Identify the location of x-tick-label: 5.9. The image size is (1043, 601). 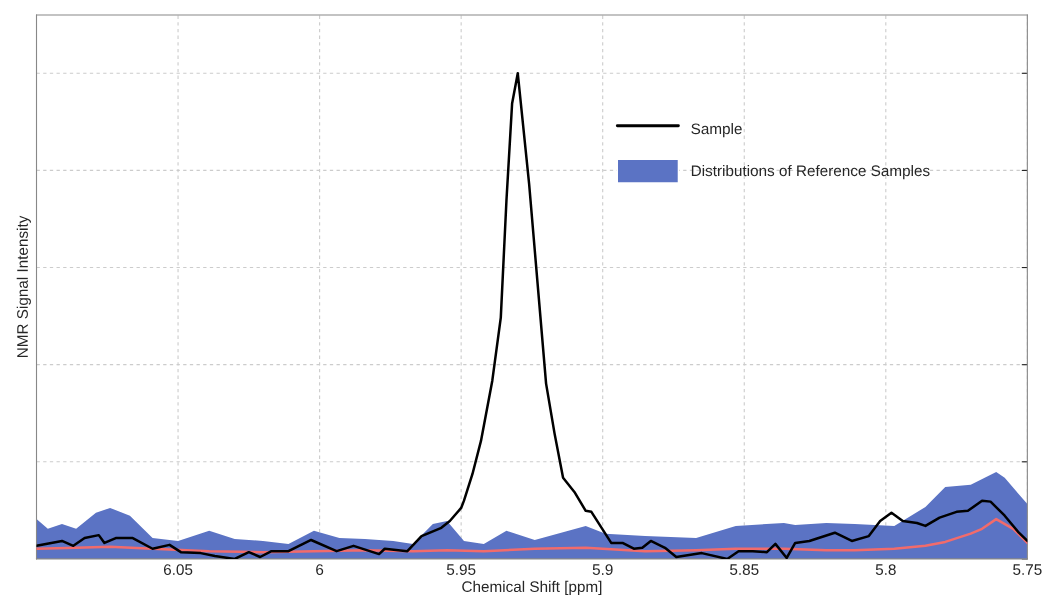
(602, 570).